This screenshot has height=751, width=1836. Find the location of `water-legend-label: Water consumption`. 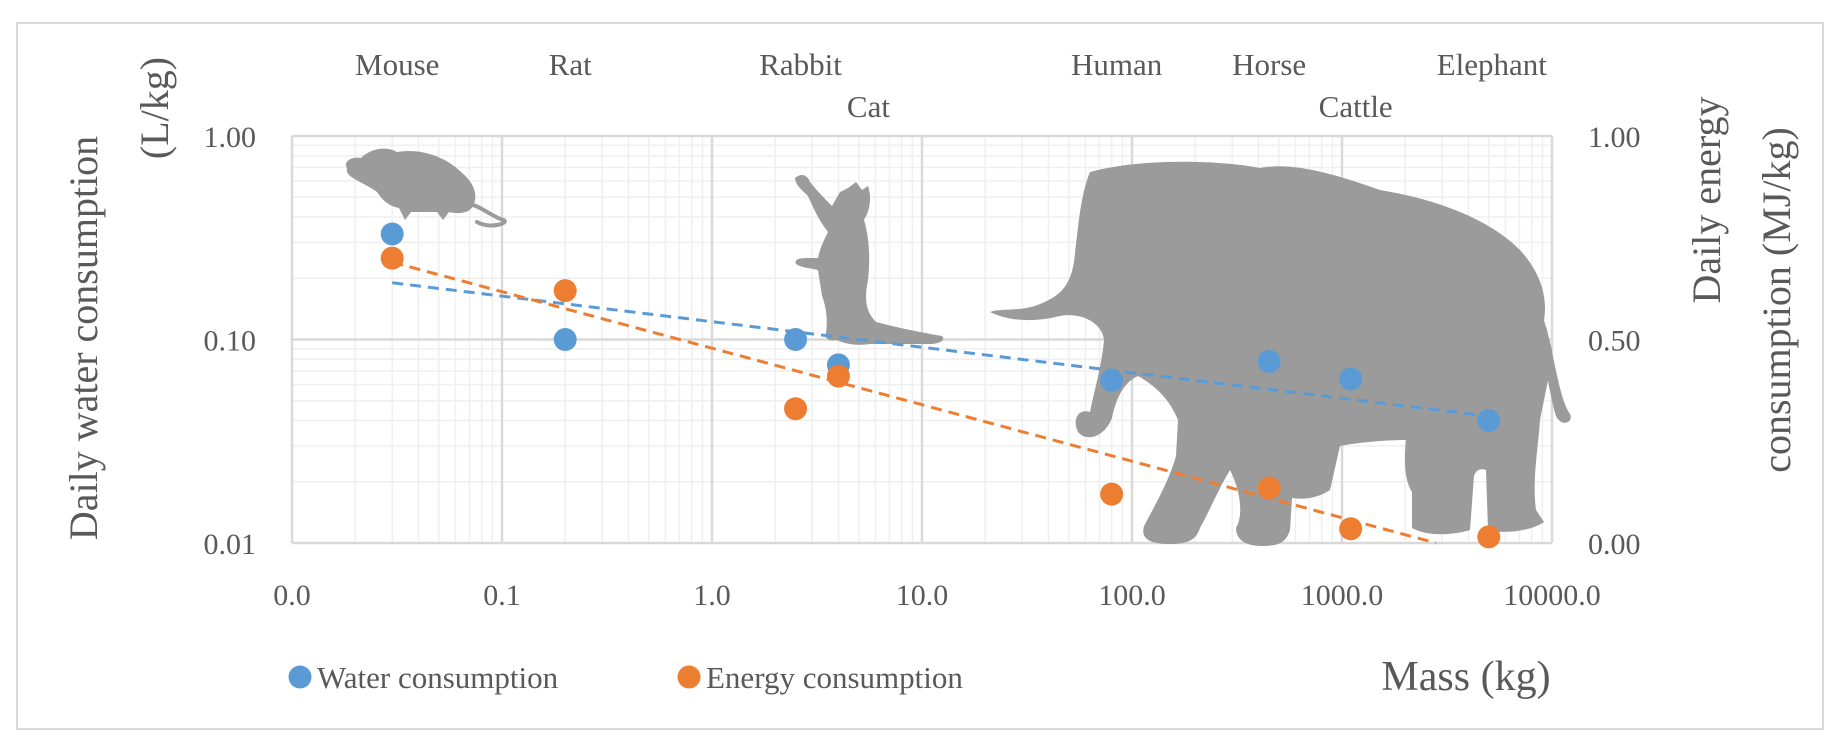

water-legend-label: Water consumption is located at coordinates (438, 677).